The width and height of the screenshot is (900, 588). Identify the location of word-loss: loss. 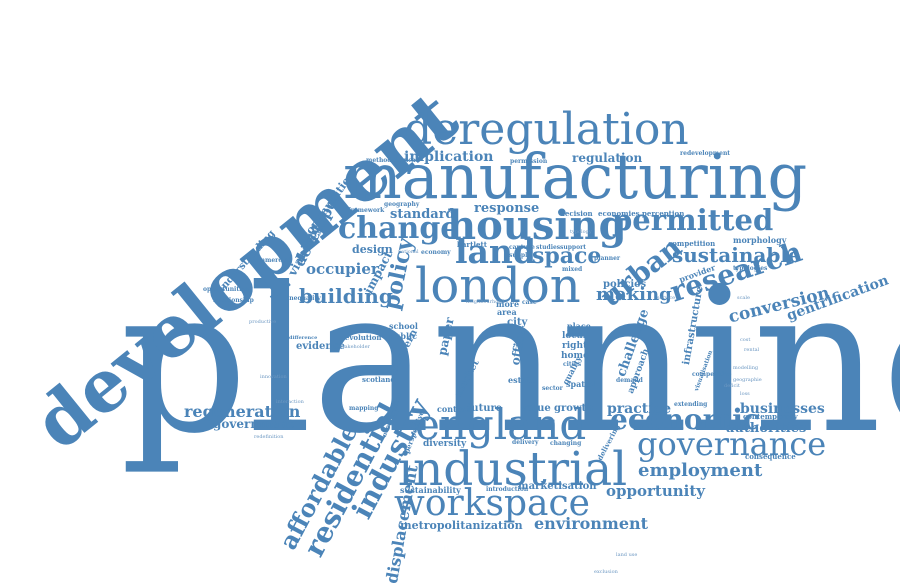
(745, 394).